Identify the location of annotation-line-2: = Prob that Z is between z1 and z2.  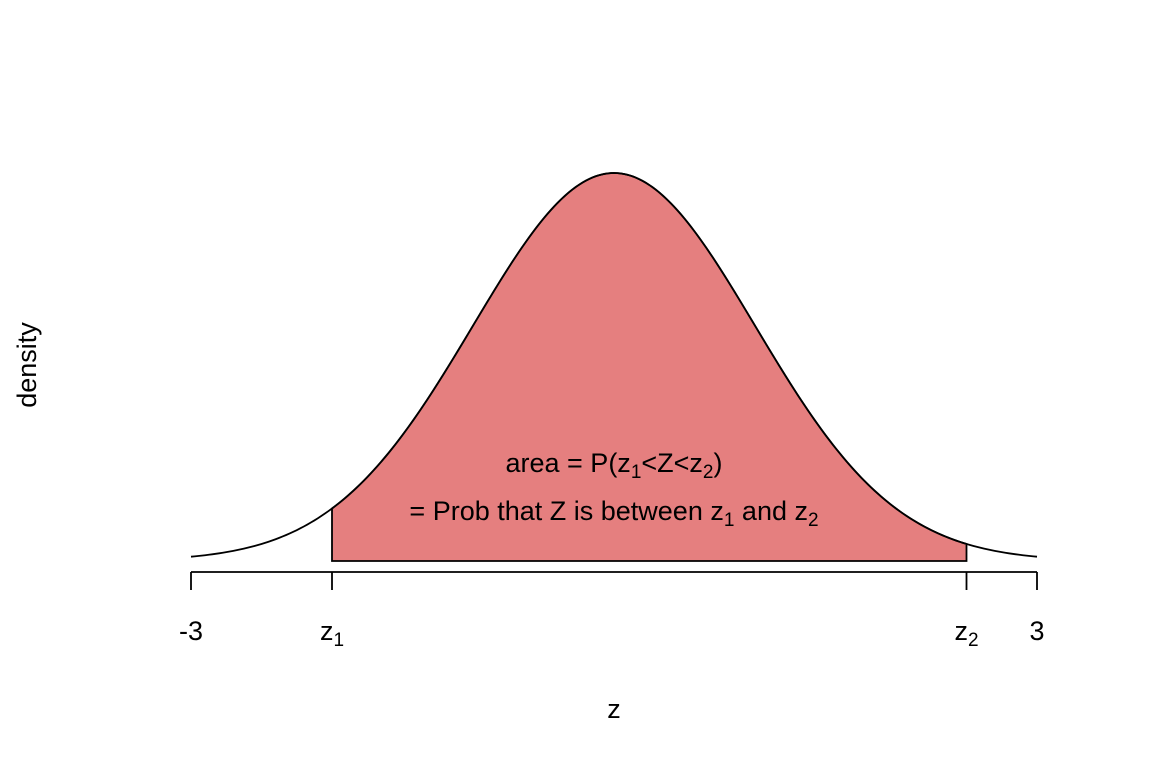
(613, 513).